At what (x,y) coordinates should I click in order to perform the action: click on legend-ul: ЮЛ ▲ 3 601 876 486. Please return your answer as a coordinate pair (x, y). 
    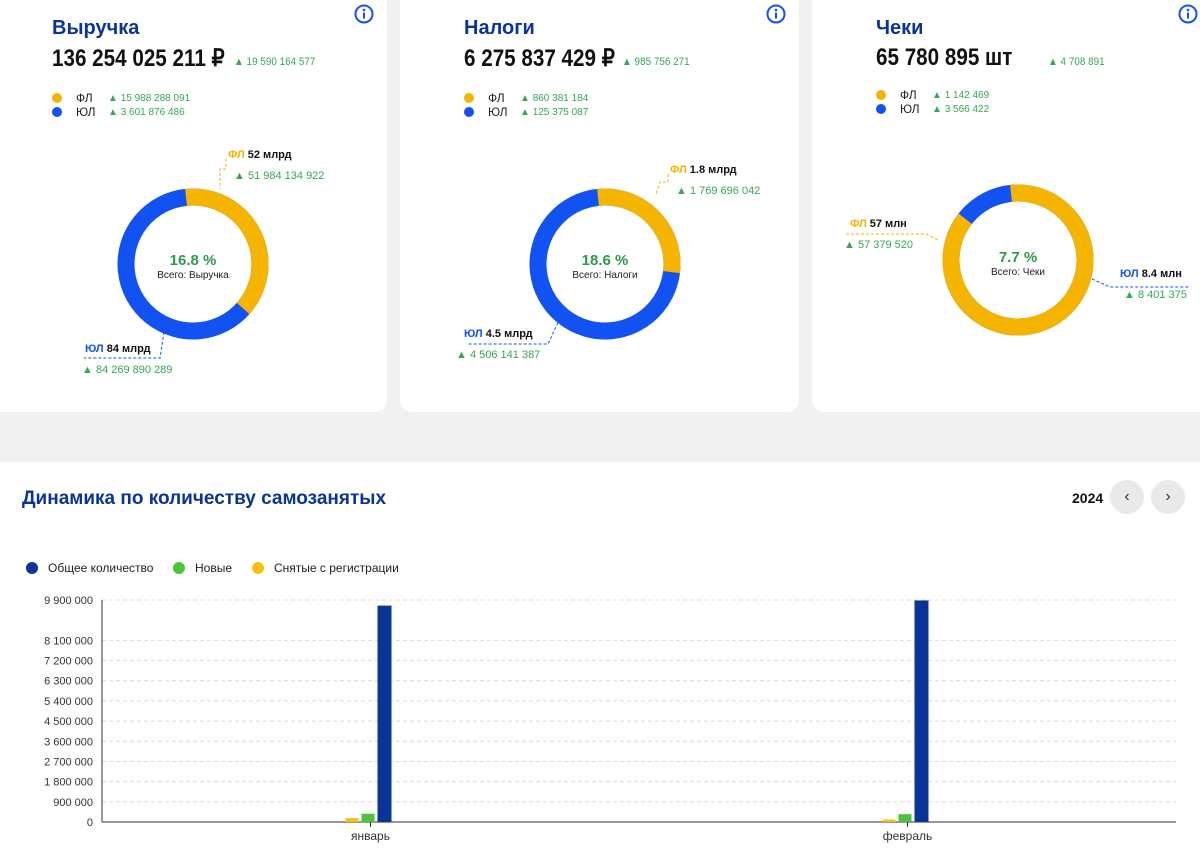
    Looking at the image, I should click on (118, 112).